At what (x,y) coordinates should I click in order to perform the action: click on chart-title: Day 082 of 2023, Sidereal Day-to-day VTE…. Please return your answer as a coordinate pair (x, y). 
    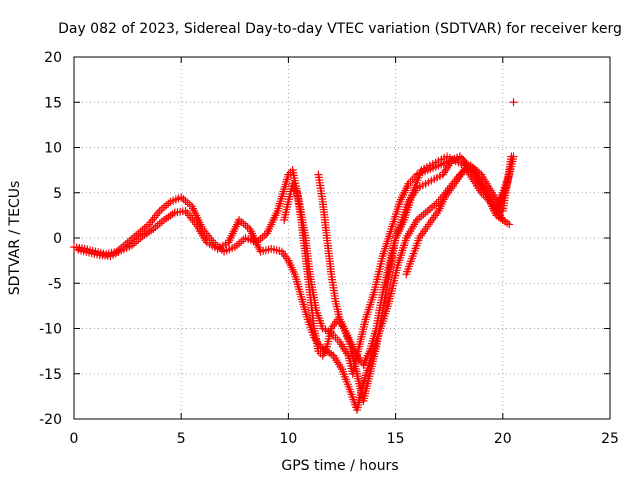
    Looking at the image, I should click on (340, 29).